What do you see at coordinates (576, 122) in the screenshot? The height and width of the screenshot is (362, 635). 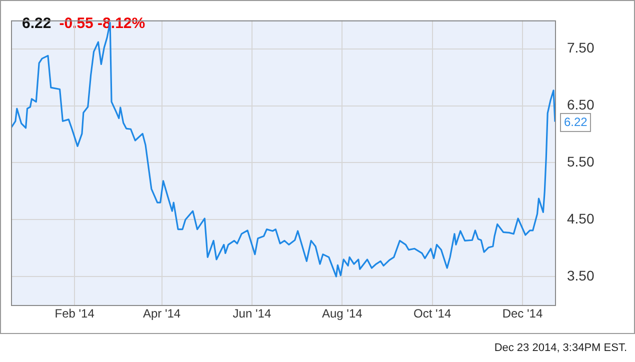 I see `annotation: 6.22` at bounding box center [576, 122].